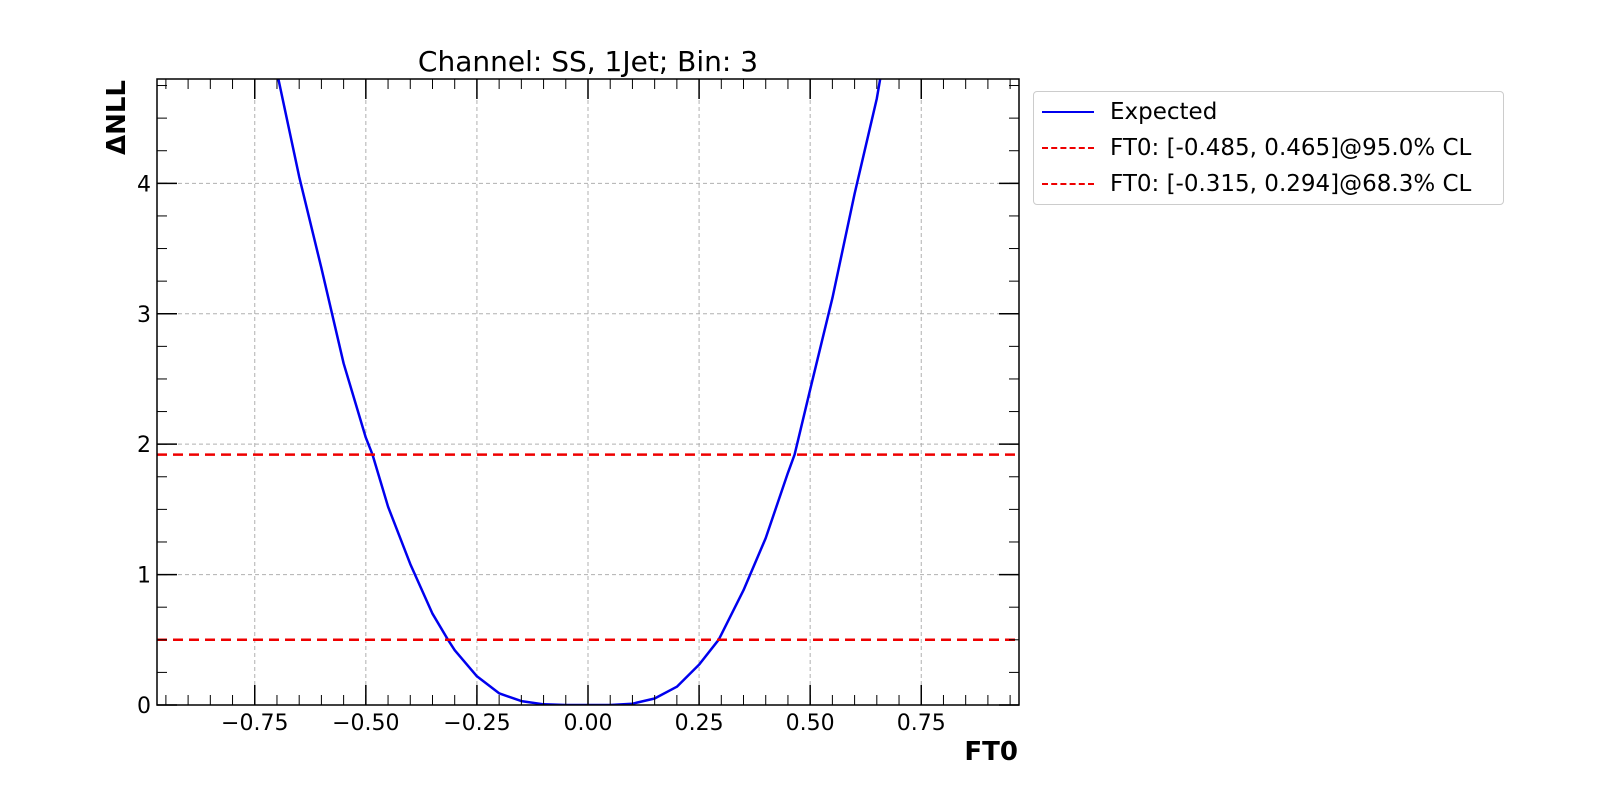 This screenshot has width=1600, height=800. Describe the element at coordinates (144, 445) in the screenshot. I see `y-tick-label: 2` at that location.